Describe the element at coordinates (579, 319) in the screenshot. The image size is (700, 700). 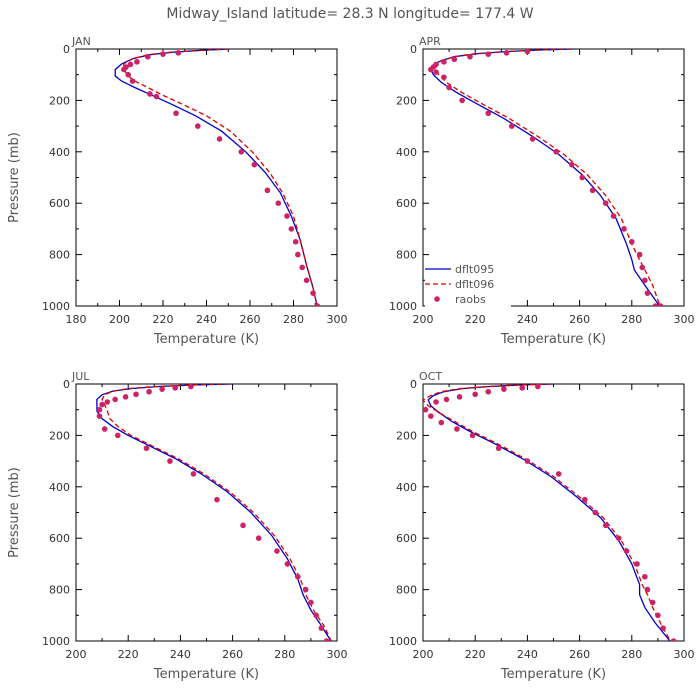
I see `x-tick-label: 260` at that location.